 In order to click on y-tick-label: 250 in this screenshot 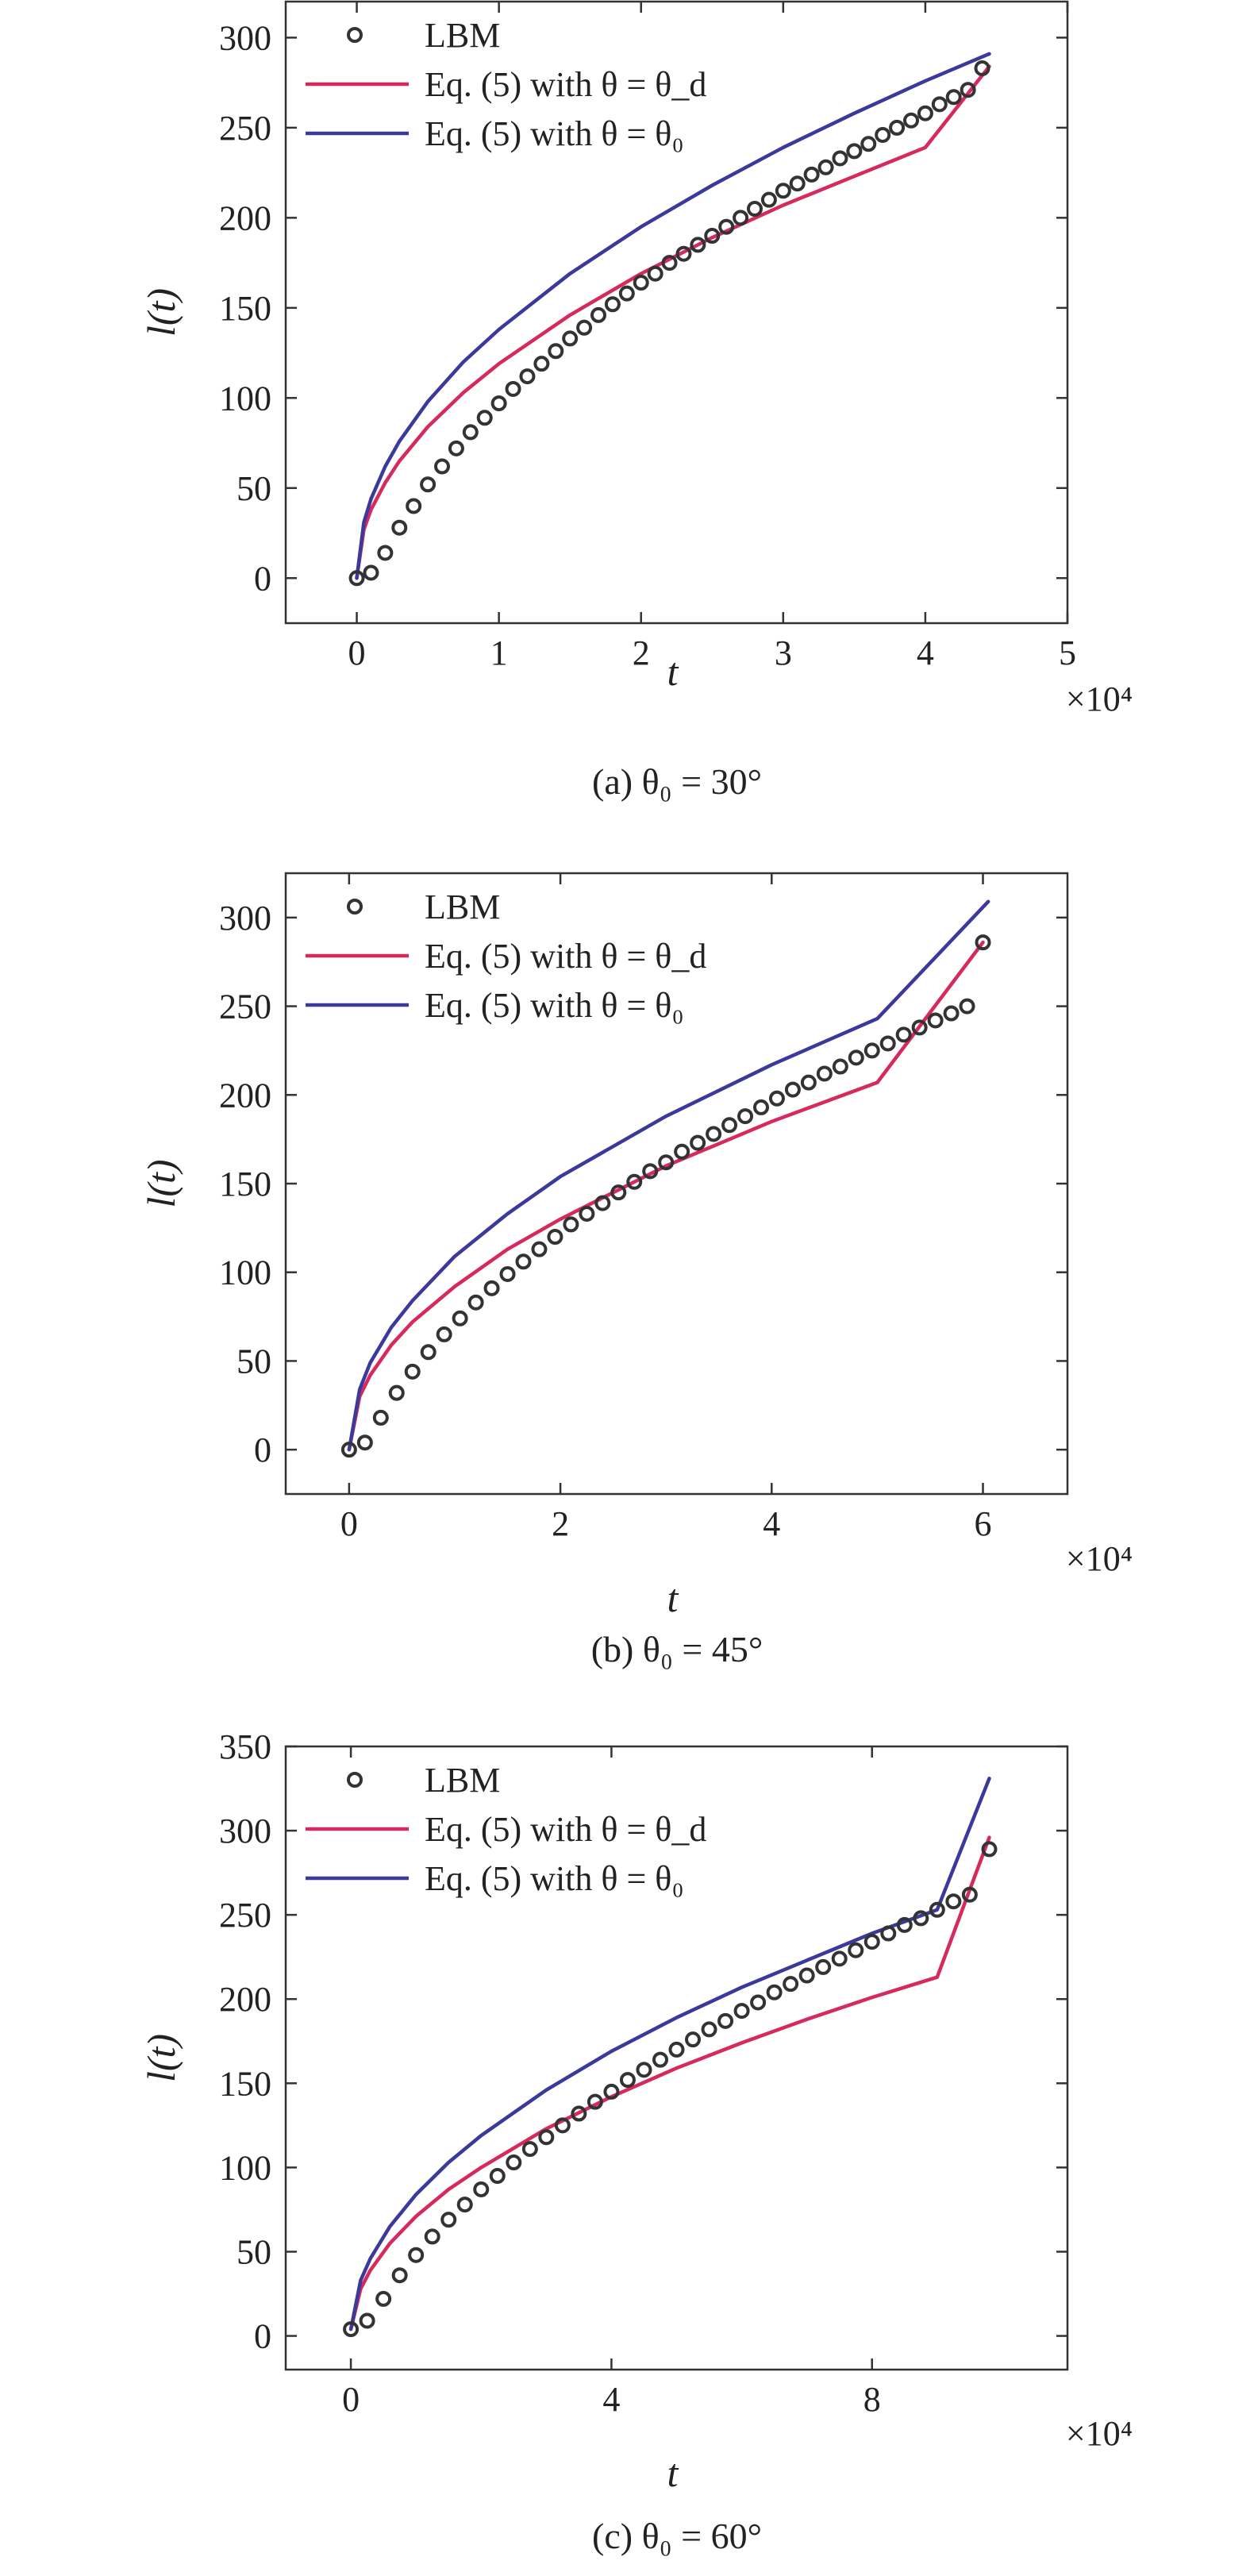, I will do `click(245, 1007)`.